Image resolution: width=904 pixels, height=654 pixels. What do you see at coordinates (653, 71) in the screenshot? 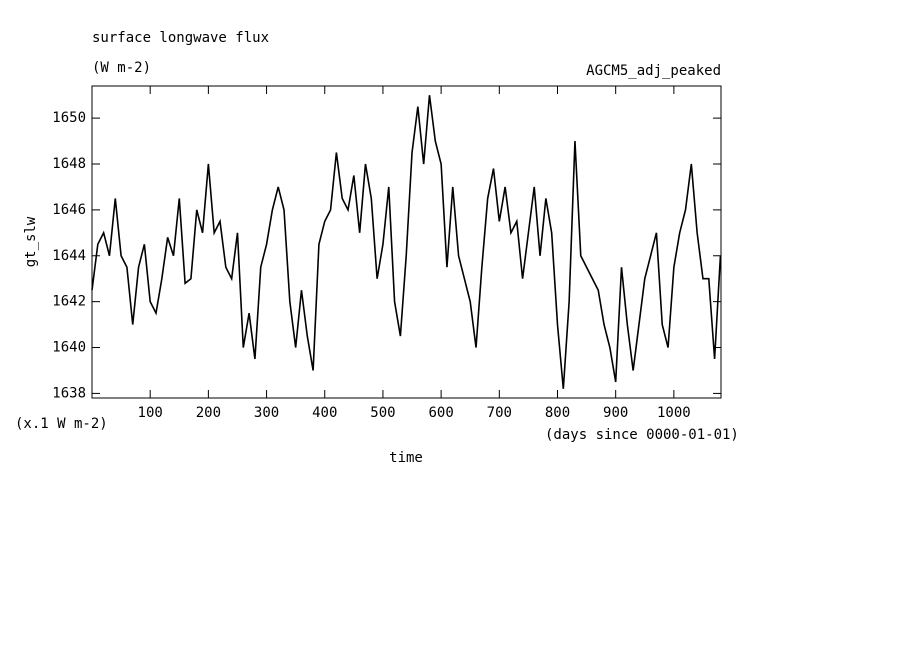
I see `annotation: AGCM5_adj_peaked` at bounding box center [653, 71].